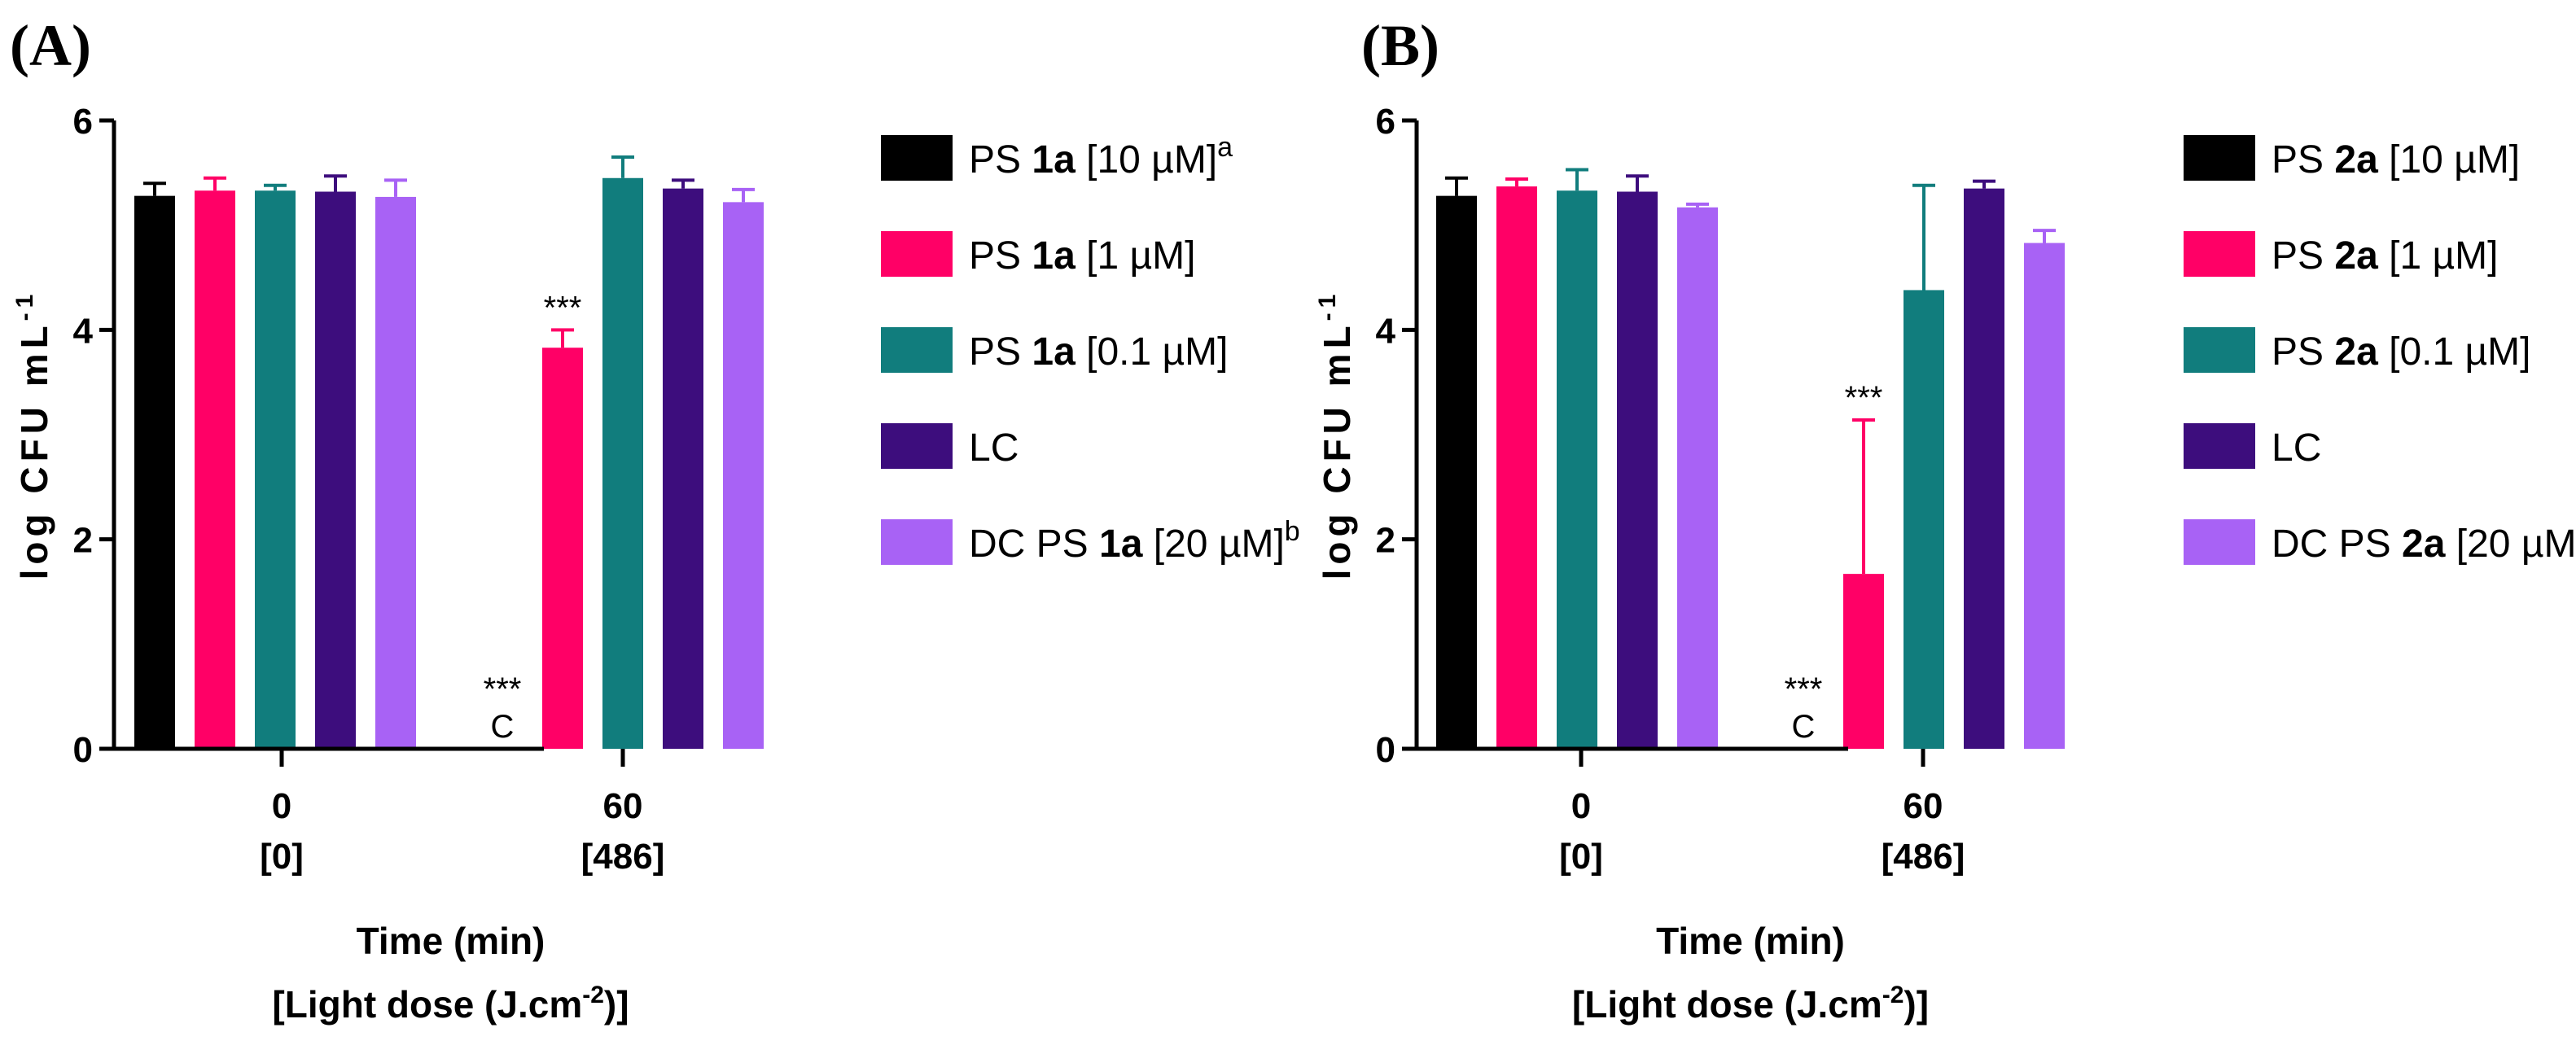 The image size is (2576, 1054). I want to click on legend-label-sup: b, so click(1292, 531).